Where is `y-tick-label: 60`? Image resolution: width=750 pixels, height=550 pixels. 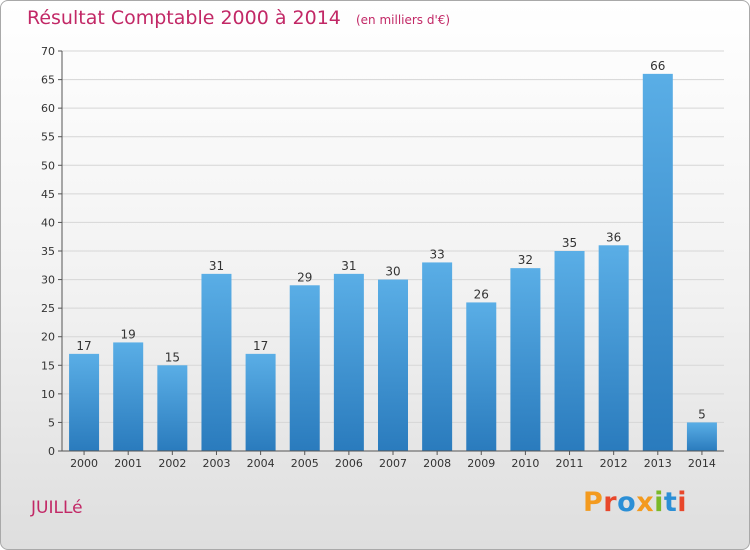
y-tick-label: 60 is located at coordinates (48, 108).